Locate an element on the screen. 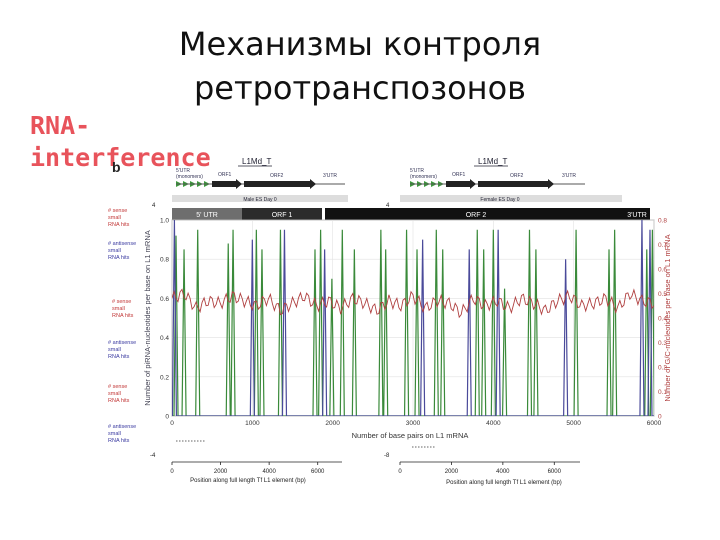 This screenshot has width=720, height=540. y-tick-2: 0.4 is located at coordinates (164, 338).